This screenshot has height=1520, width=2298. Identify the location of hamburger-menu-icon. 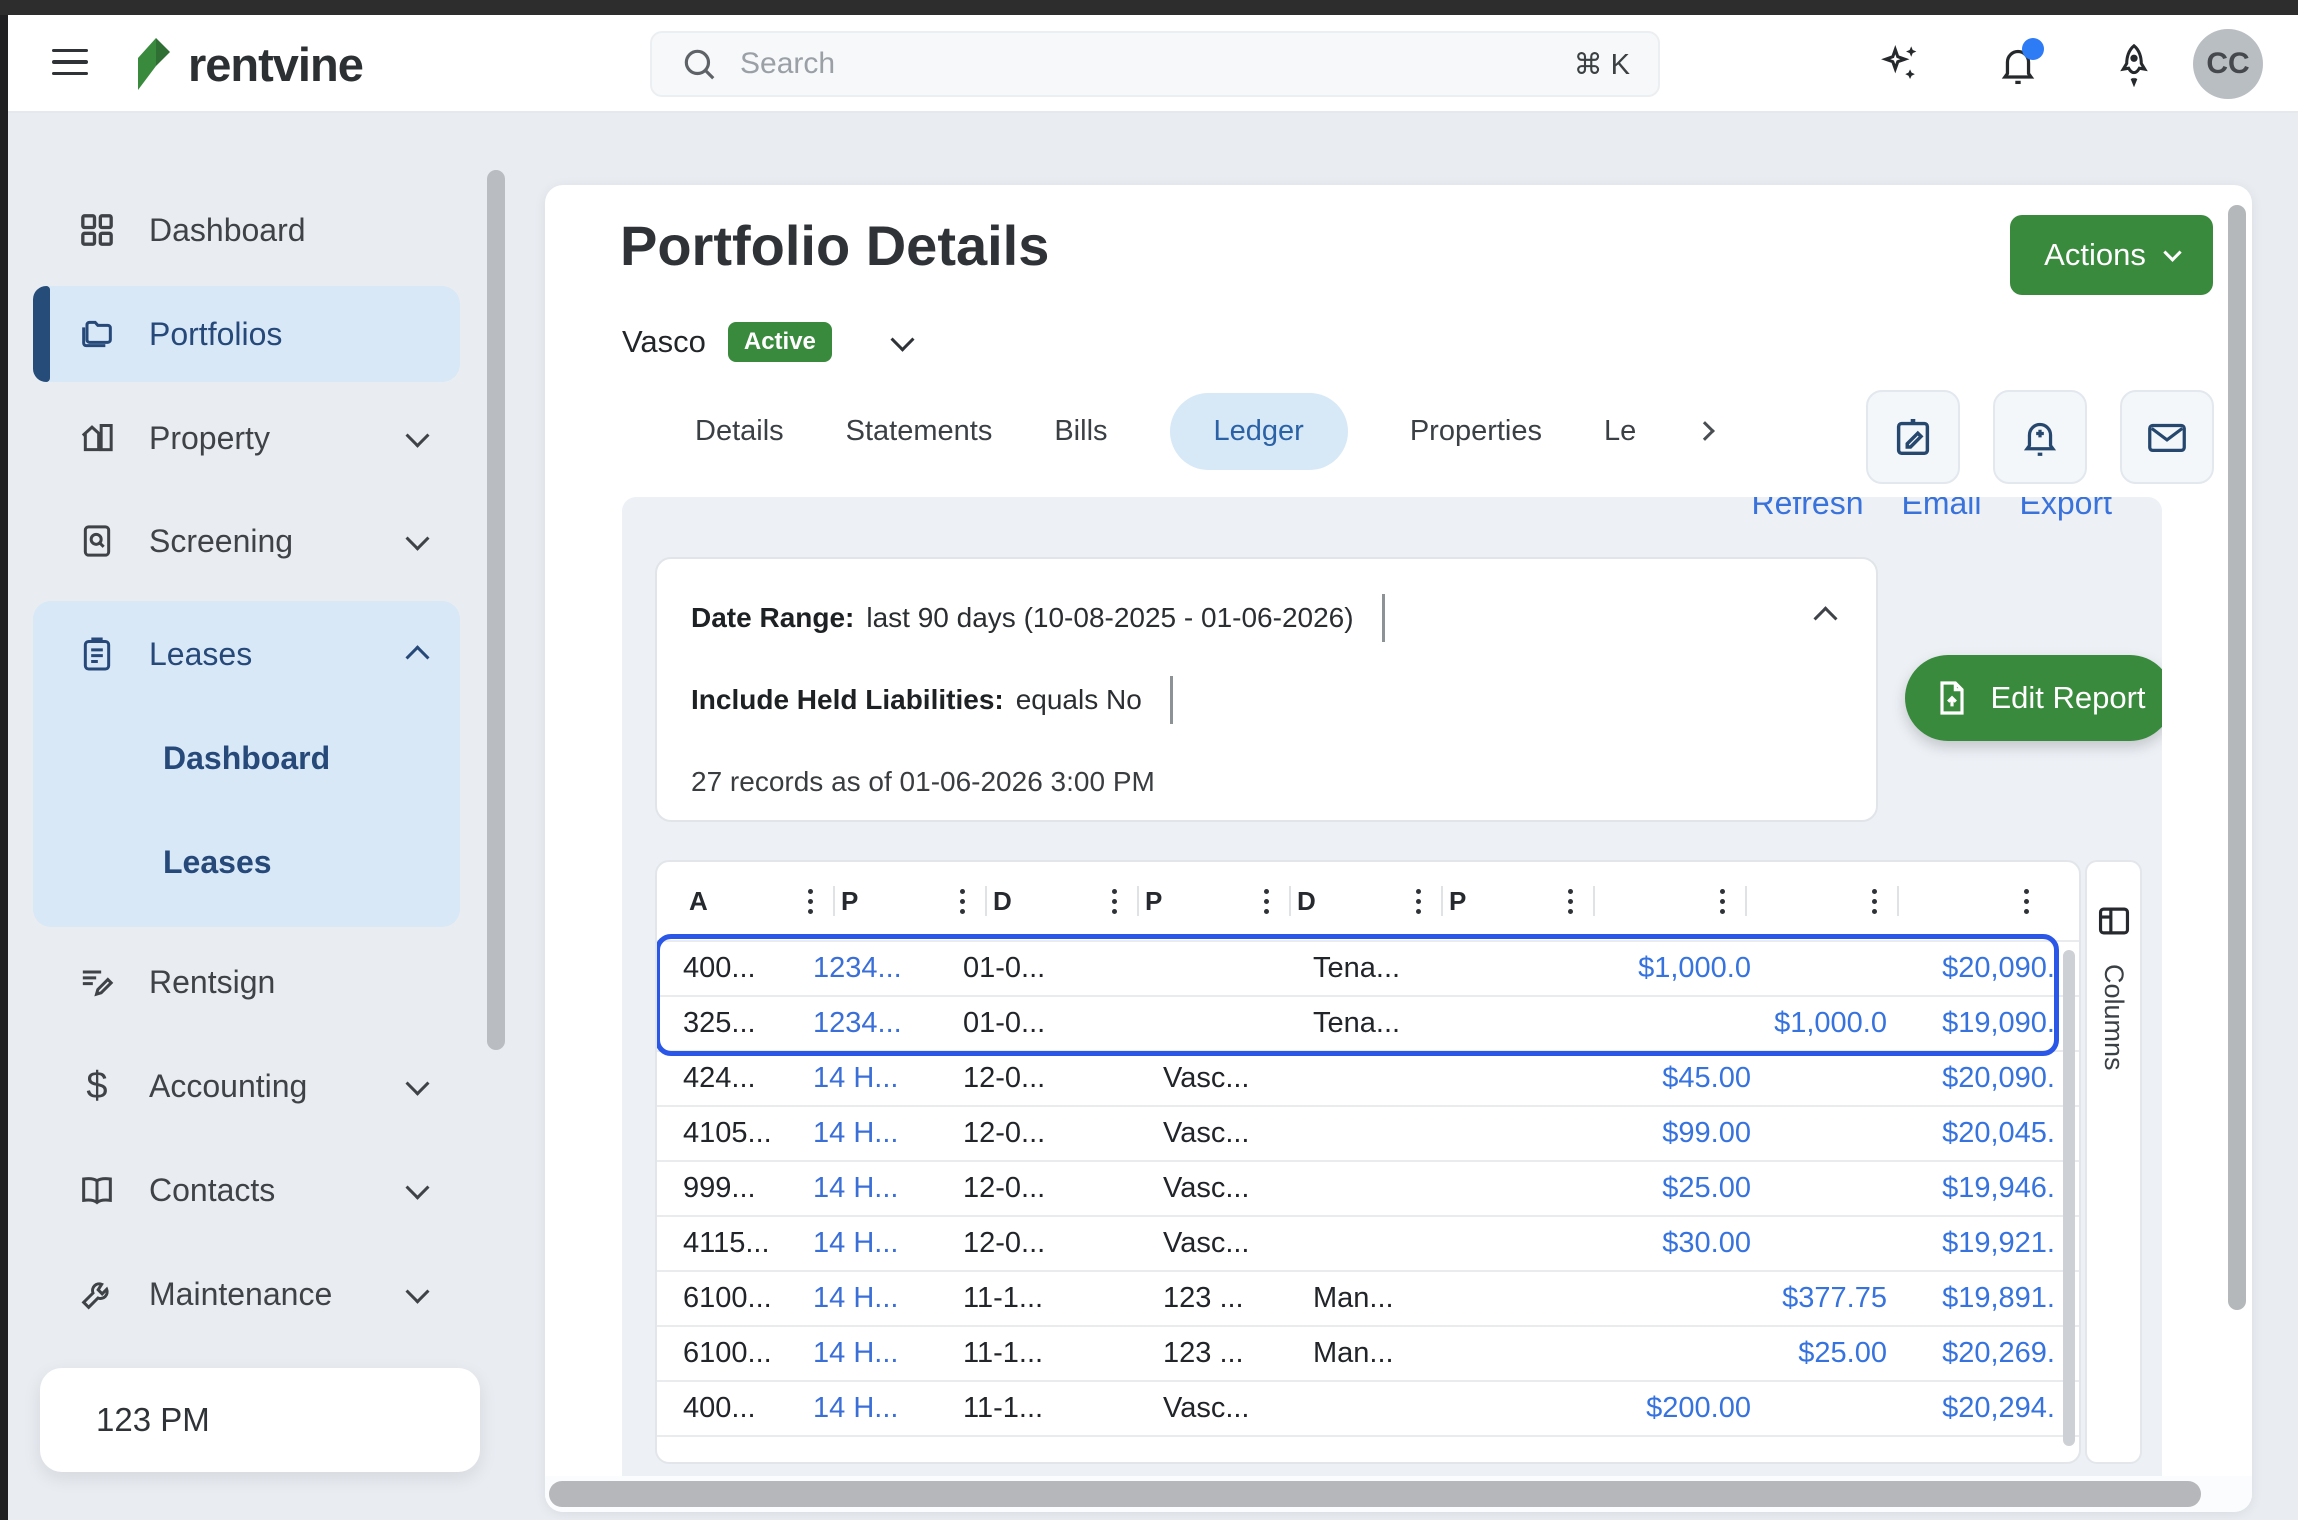
(72, 62).